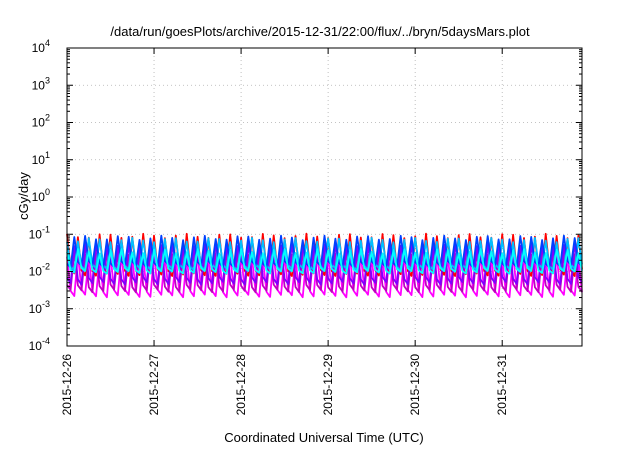  I want to click on y-tick-label: 10¹, so click(41, 158).